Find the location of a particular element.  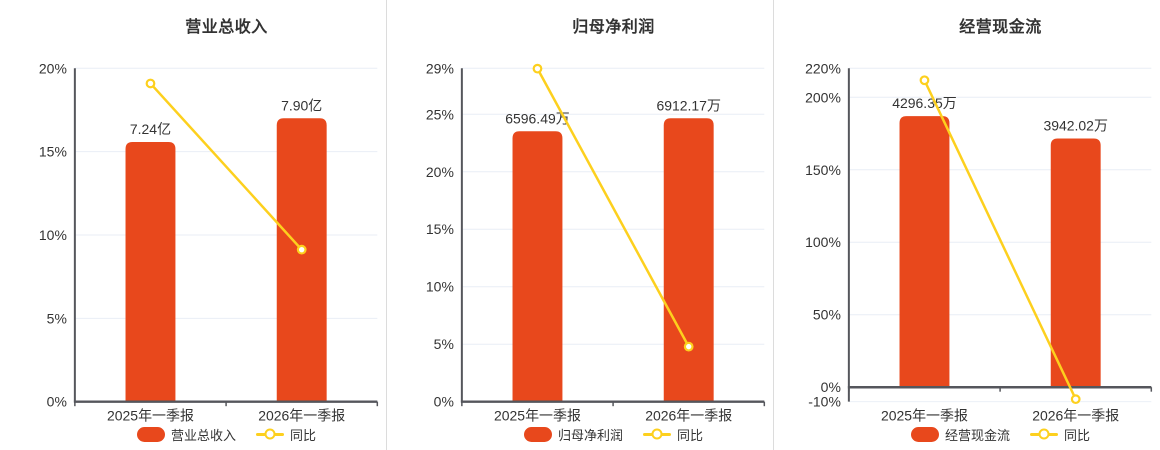

legend-item-bar-series: 经营现金流 is located at coordinates (960, 434).